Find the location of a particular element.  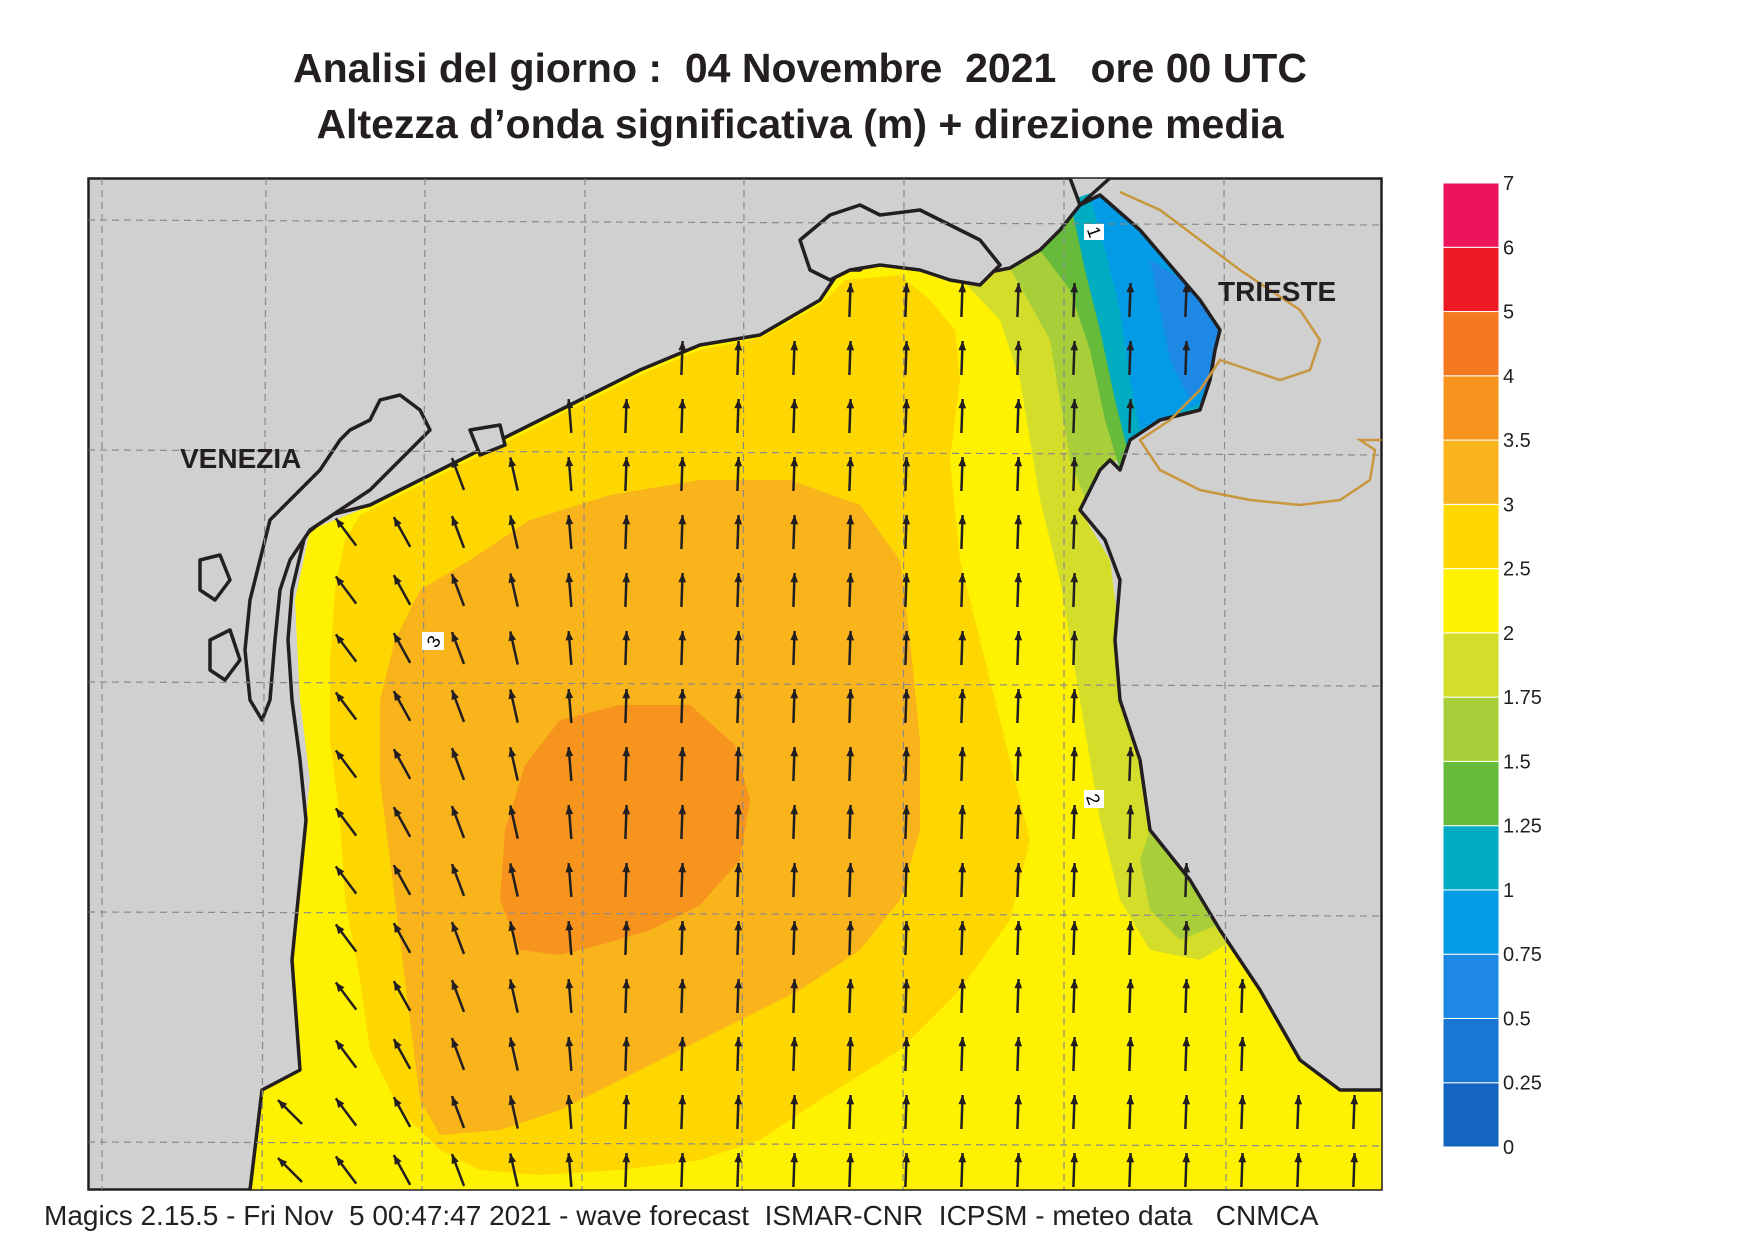

land-island-c is located at coordinates (487, 440).